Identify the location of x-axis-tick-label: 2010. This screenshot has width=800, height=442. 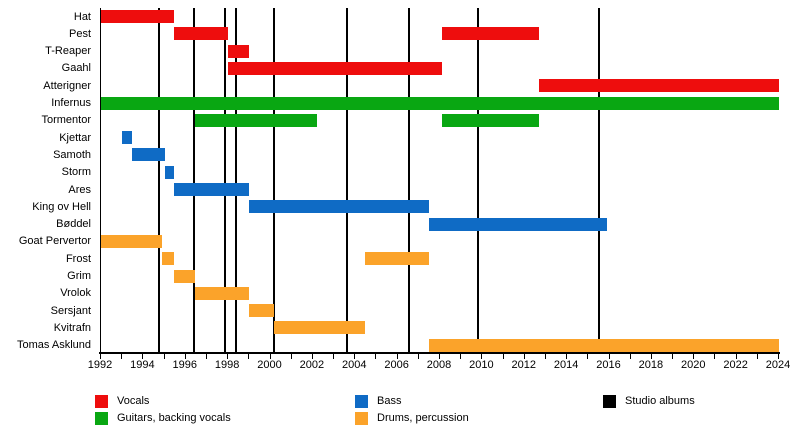
(481, 365).